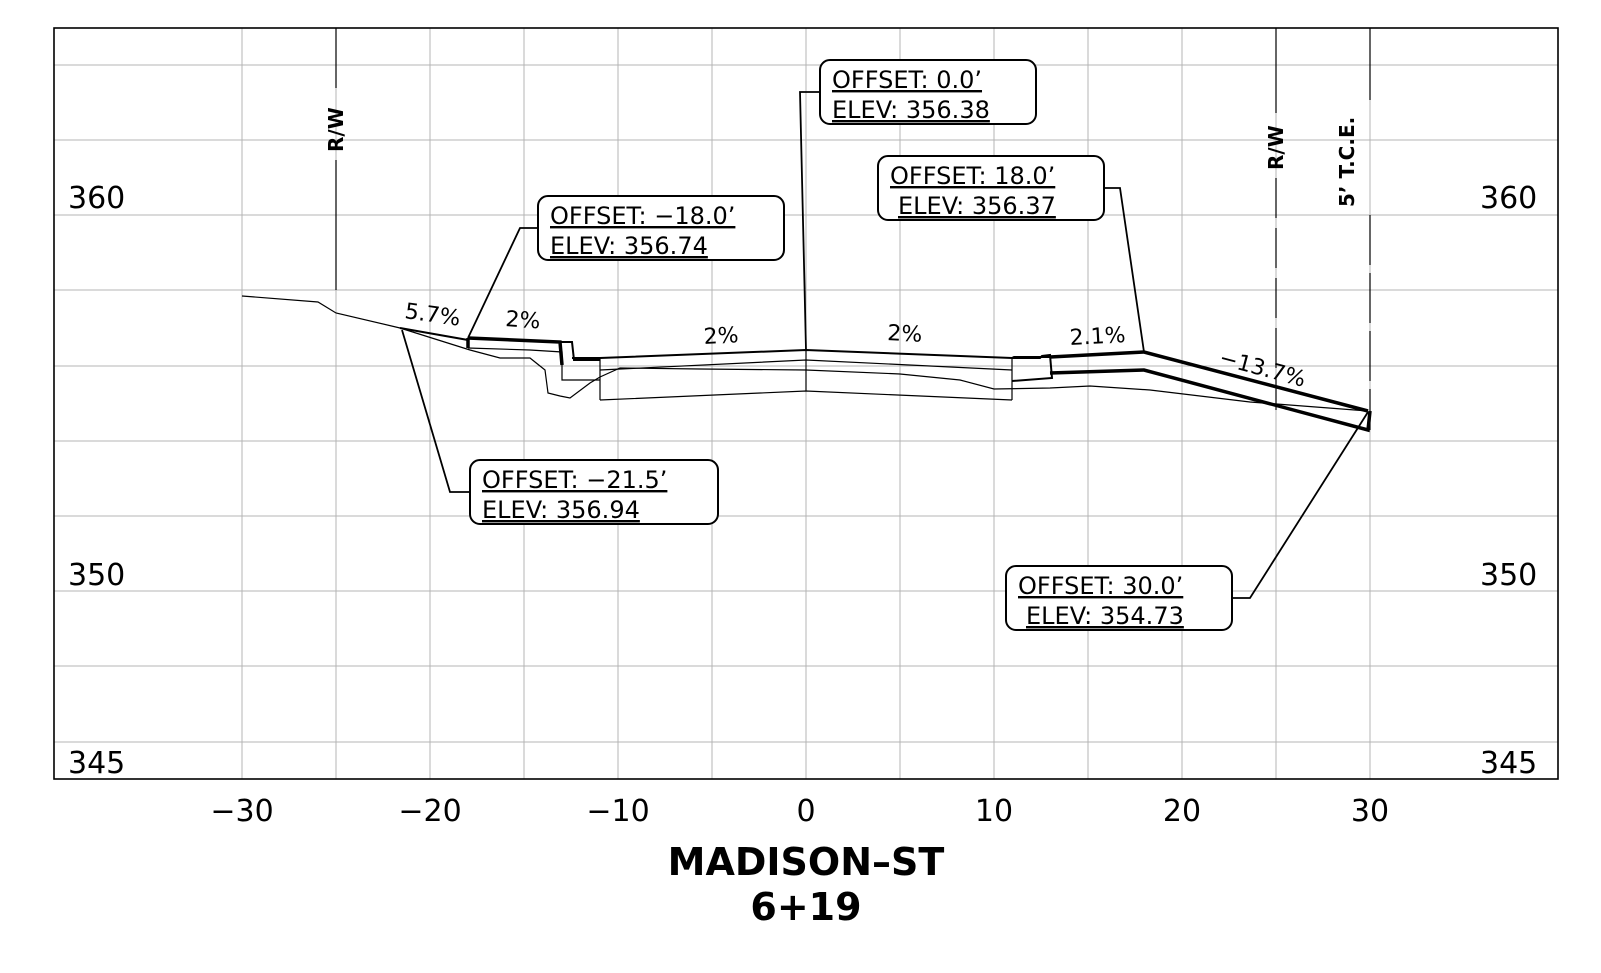 This screenshot has height=973, width=1601. Describe the element at coordinates (617, 811) in the screenshot. I see `offset-label-neg10: −10` at that location.